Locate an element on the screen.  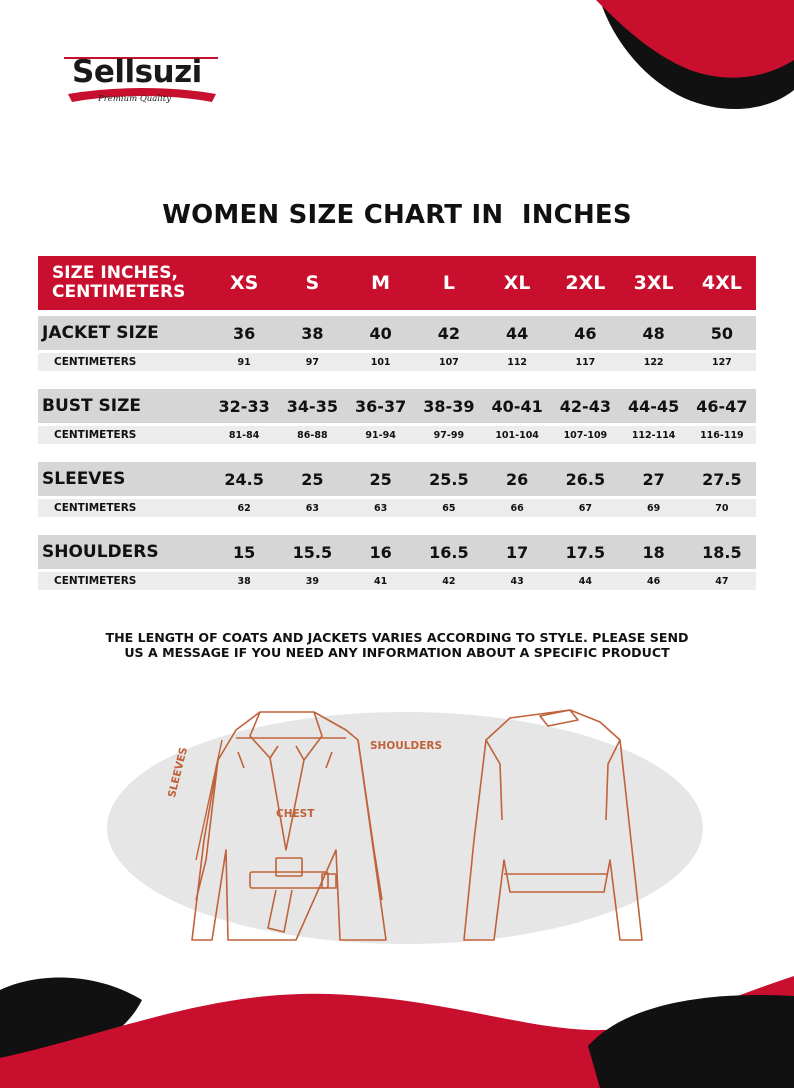
inch-value: 15 is located at coordinates (244, 552).